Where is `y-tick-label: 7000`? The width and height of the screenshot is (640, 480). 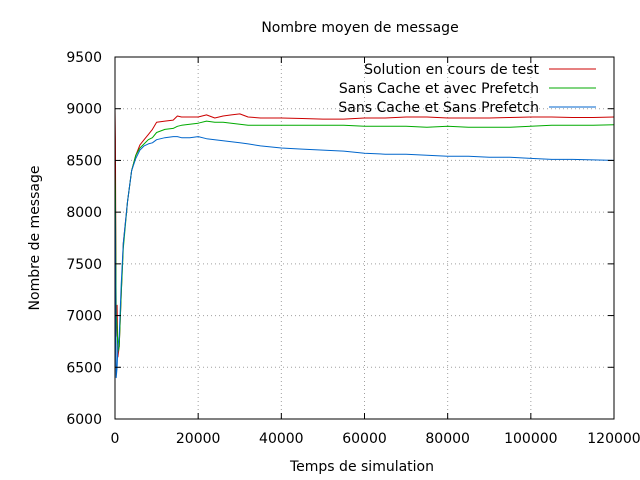
y-tick-label: 7000 is located at coordinates (84, 317).